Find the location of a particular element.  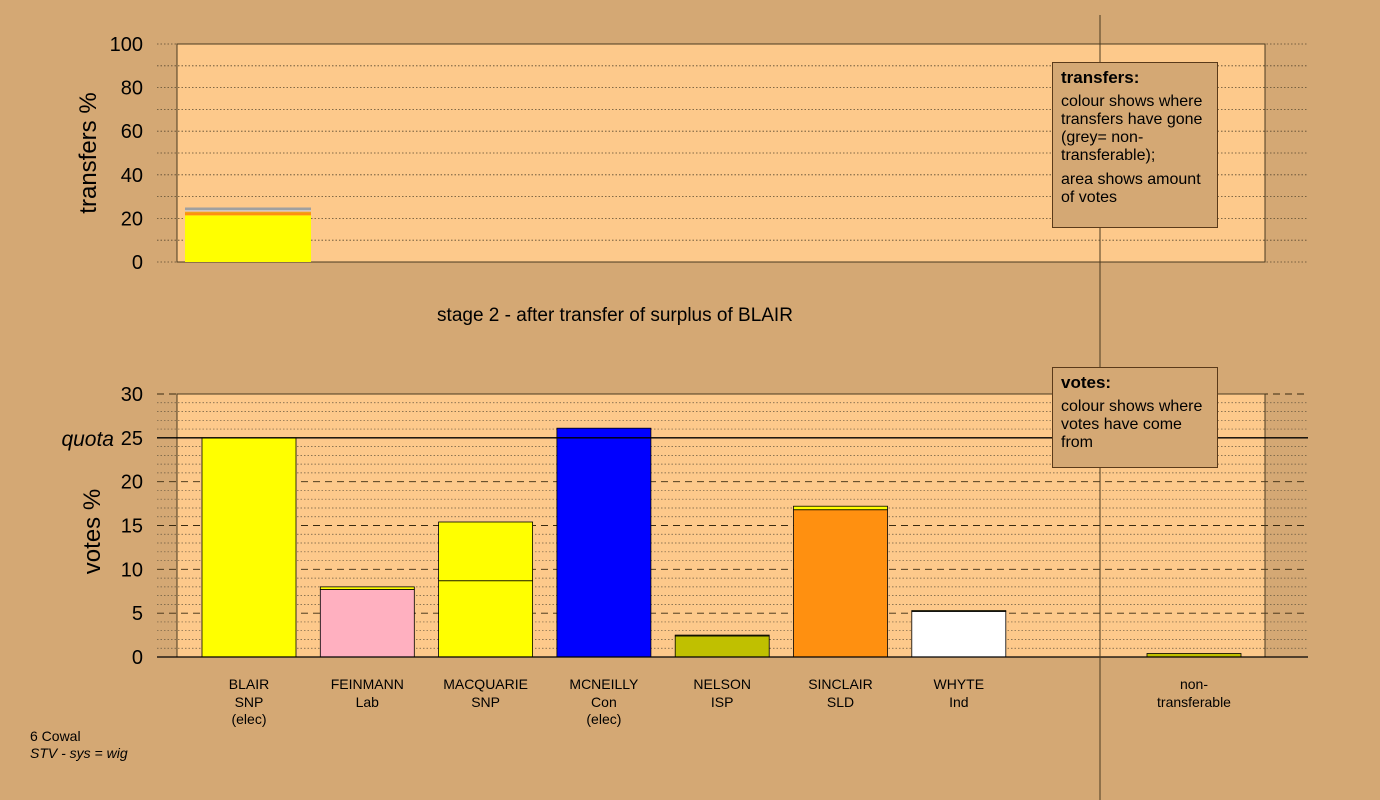

transfers-y-axis-label: transfers % is located at coordinates (88, 152).